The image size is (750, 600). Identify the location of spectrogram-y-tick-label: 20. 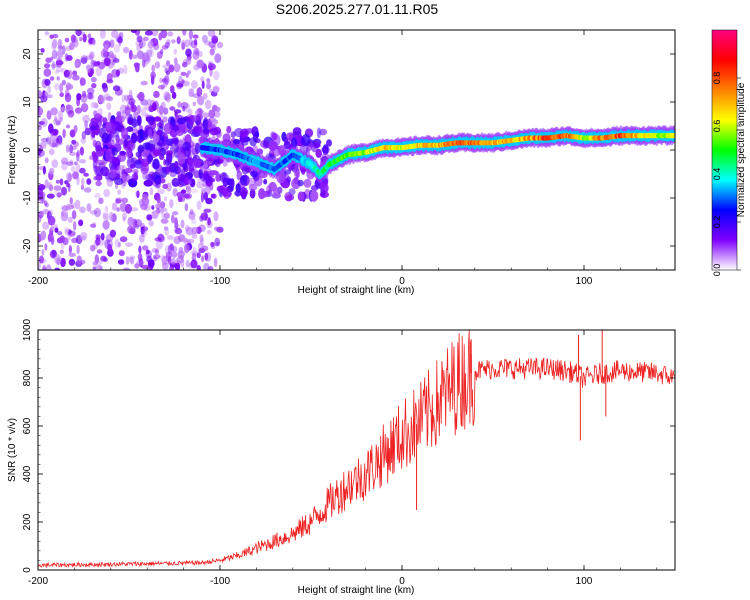
(27, 54).